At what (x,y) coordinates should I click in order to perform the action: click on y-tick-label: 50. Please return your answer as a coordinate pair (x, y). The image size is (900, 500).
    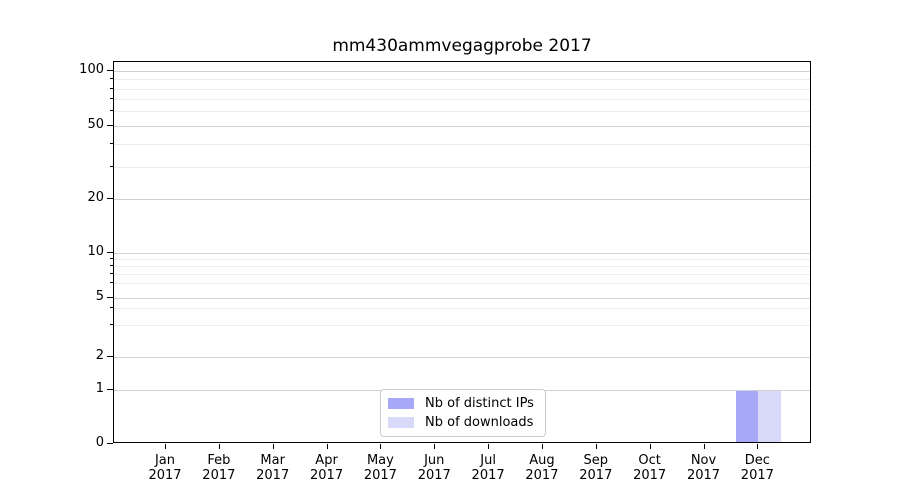
    Looking at the image, I should click on (95, 124).